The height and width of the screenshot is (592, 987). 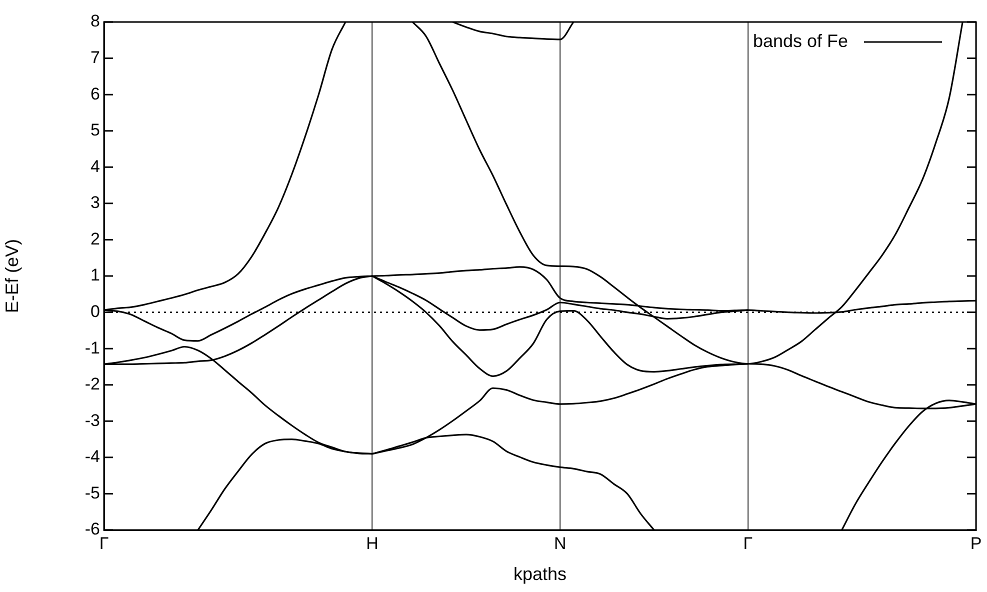 I want to click on y-tick-label: -6, so click(x=92, y=529).